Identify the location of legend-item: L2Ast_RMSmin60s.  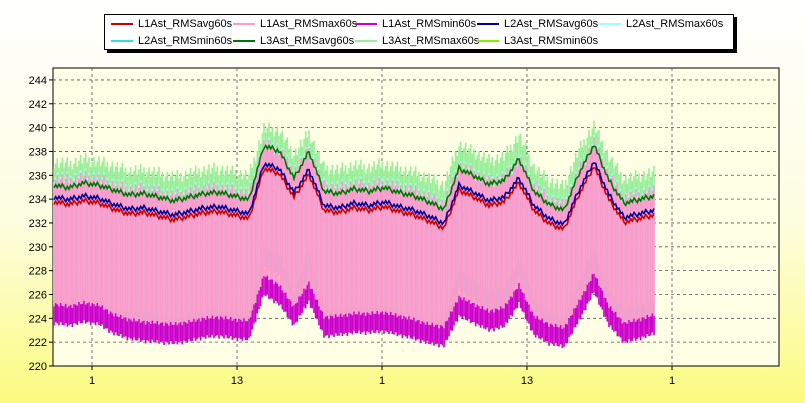
(171, 40).